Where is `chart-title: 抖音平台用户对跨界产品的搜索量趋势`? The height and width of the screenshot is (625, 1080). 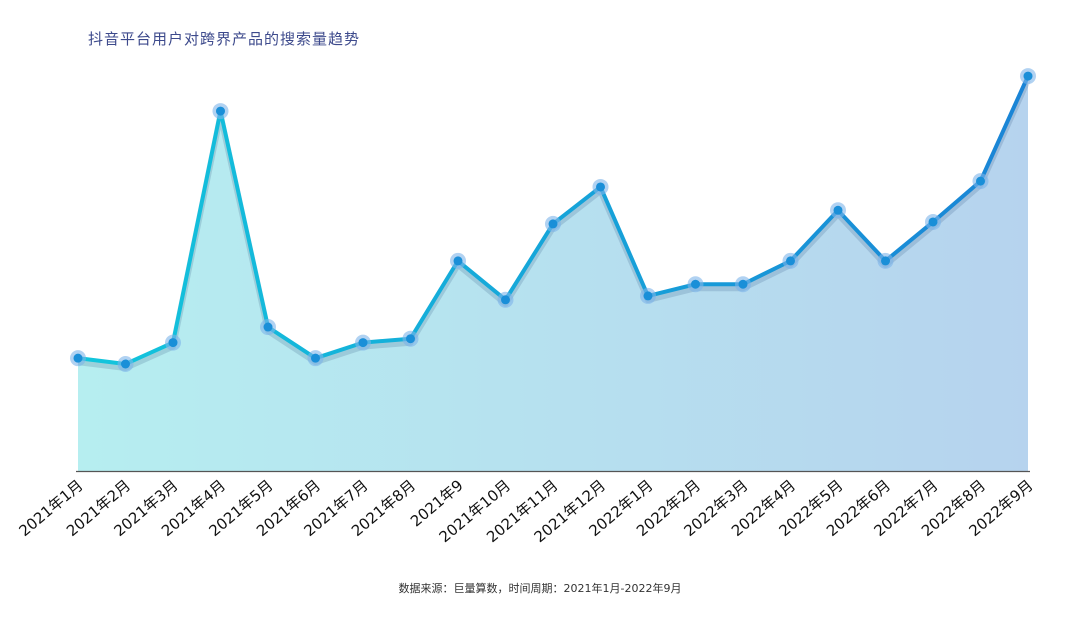 chart-title: 抖音平台用户对跨界产品的搜索量趋势 is located at coordinates (224, 39).